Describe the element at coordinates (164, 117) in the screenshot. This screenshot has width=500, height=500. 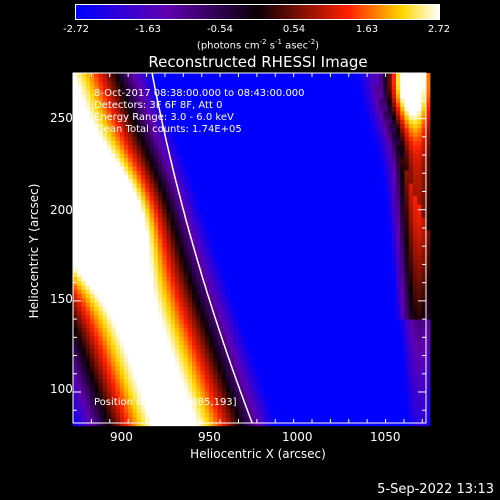
I see `info-line-energy: Energy Range: 3.0 - 6.0 keV` at that location.